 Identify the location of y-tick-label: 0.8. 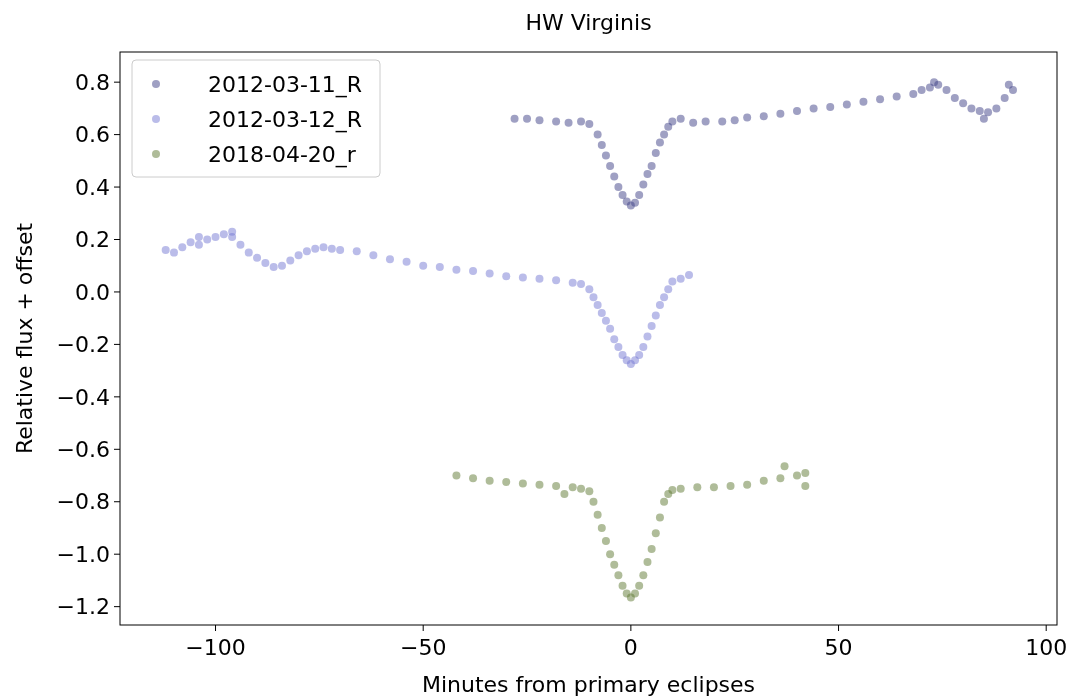
(92, 82).